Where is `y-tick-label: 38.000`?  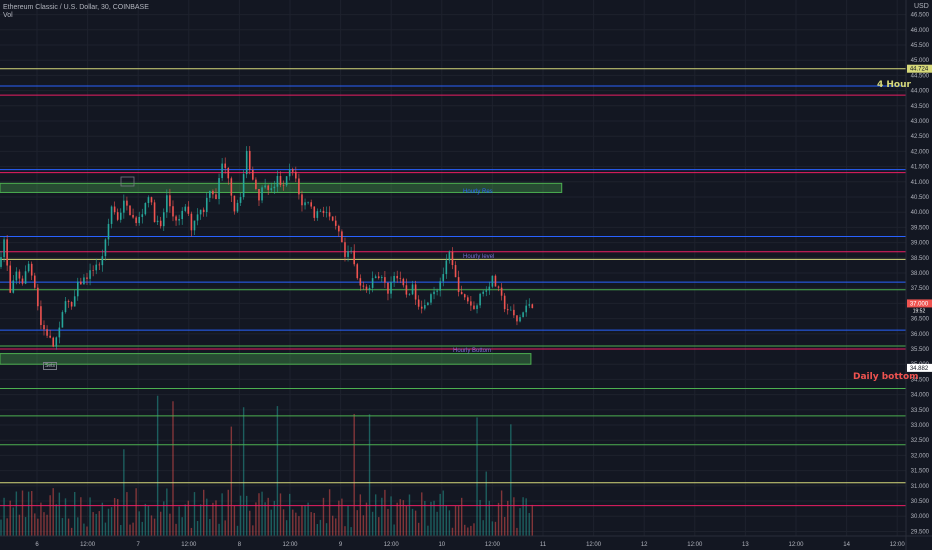
y-tick-label: 38.000 is located at coordinates (920, 274).